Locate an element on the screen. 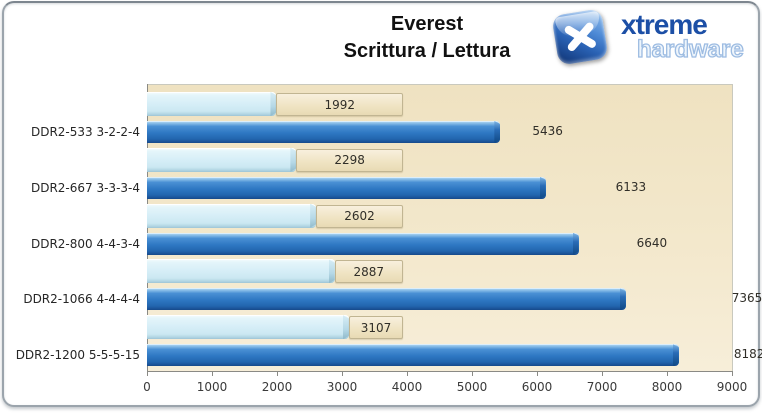  brand-name: xtreme is located at coordinates (664, 24).